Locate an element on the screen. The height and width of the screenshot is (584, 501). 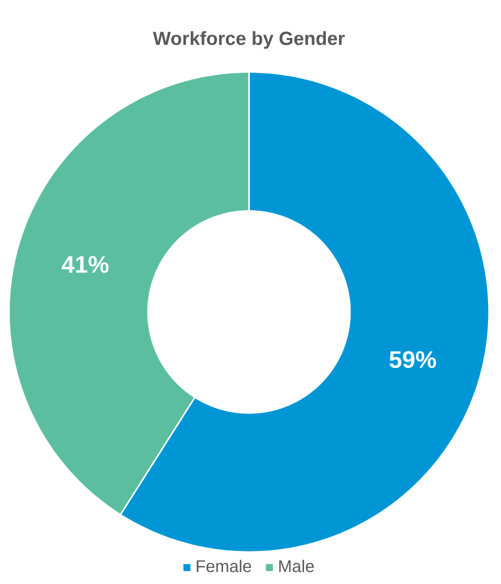
chart-title: Workforce by Gender is located at coordinates (248, 40).